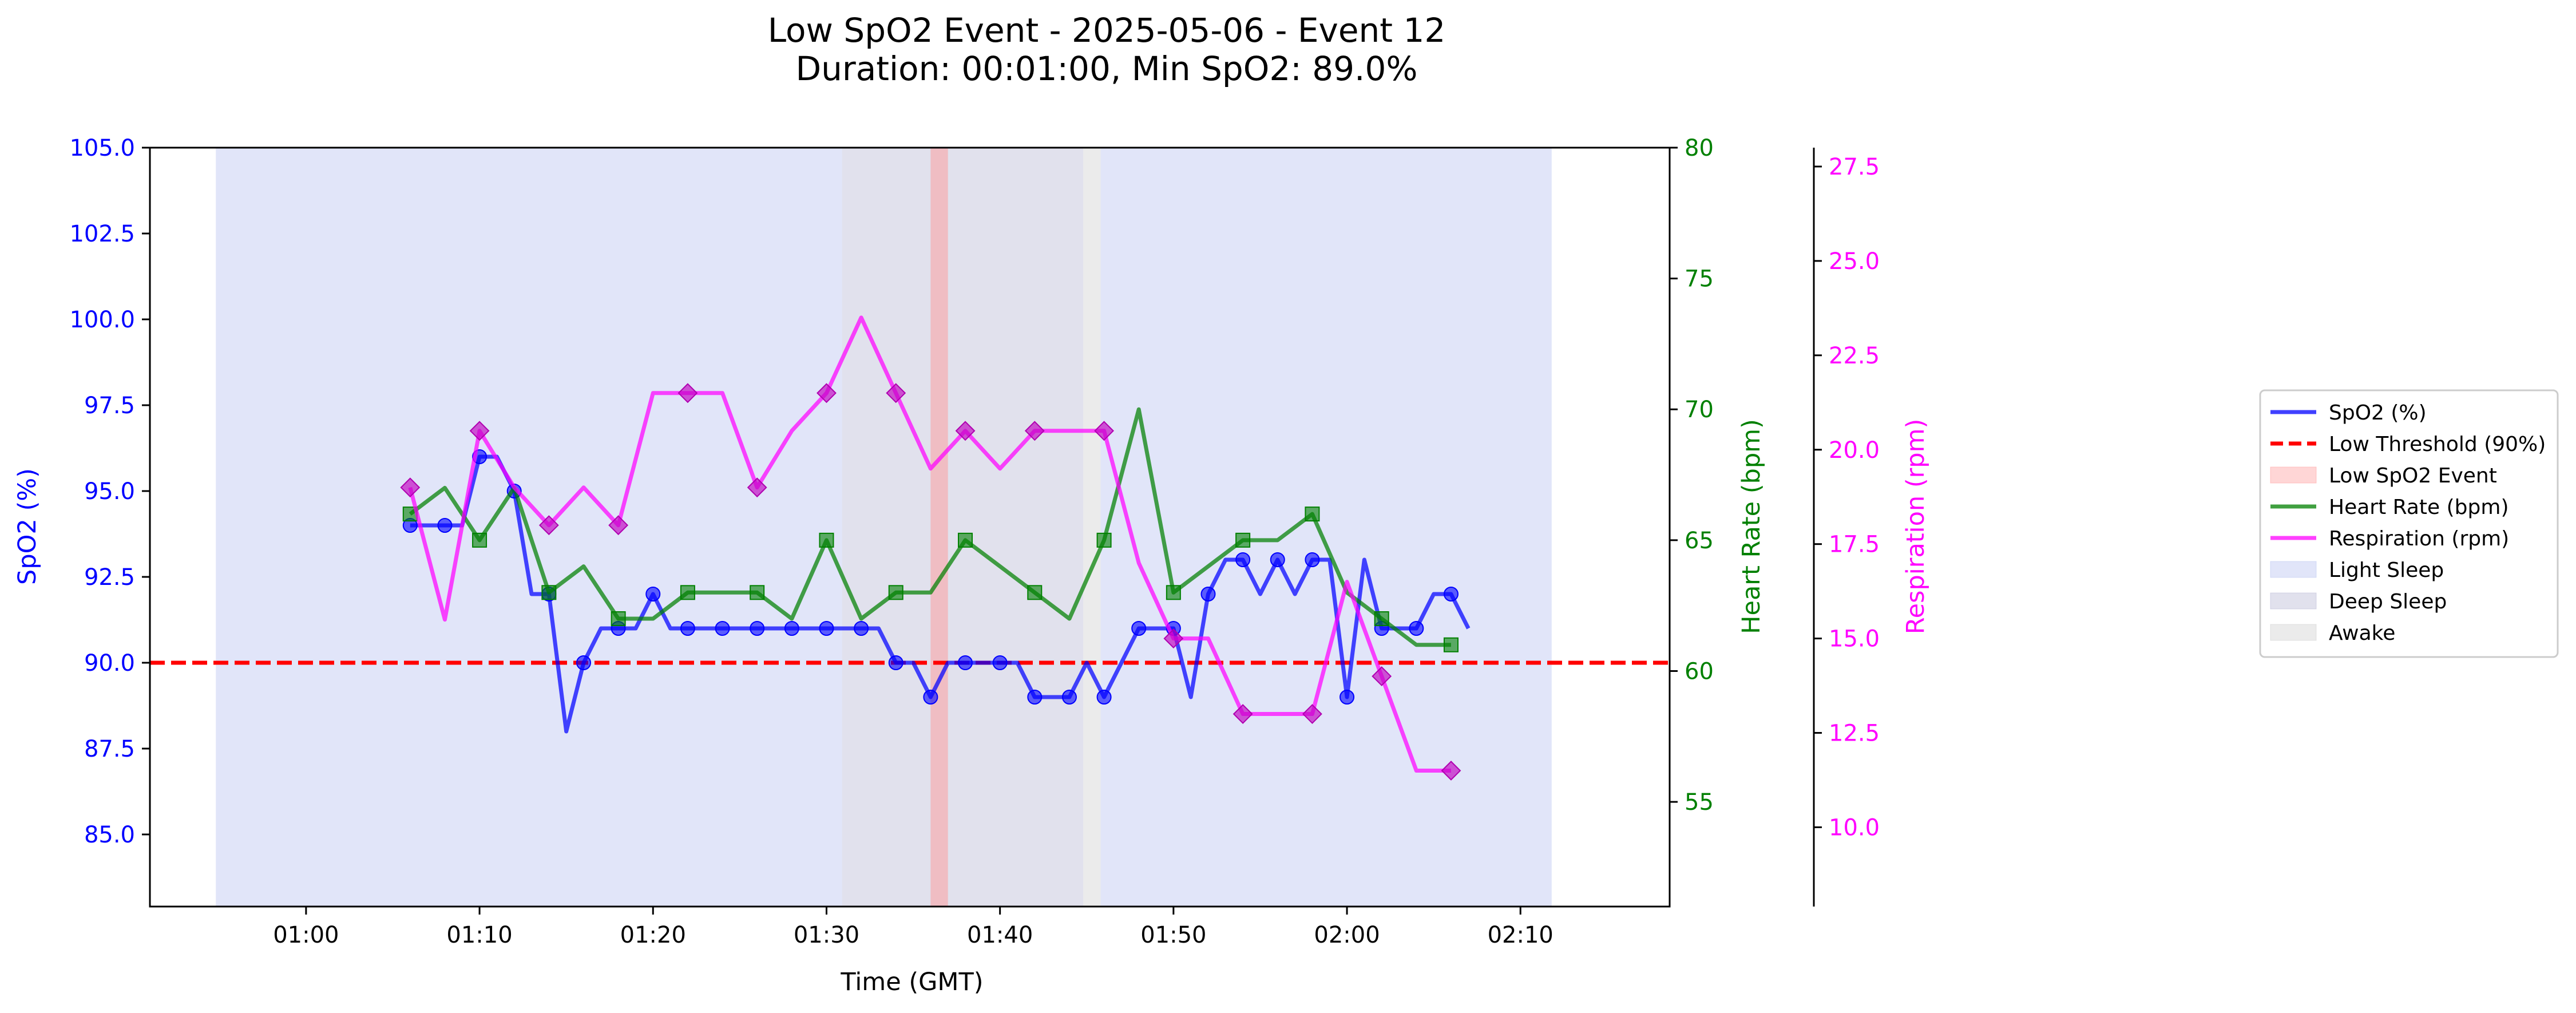  I want to click on spo2-axis-tick-label: 85.0, so click(109, 835).